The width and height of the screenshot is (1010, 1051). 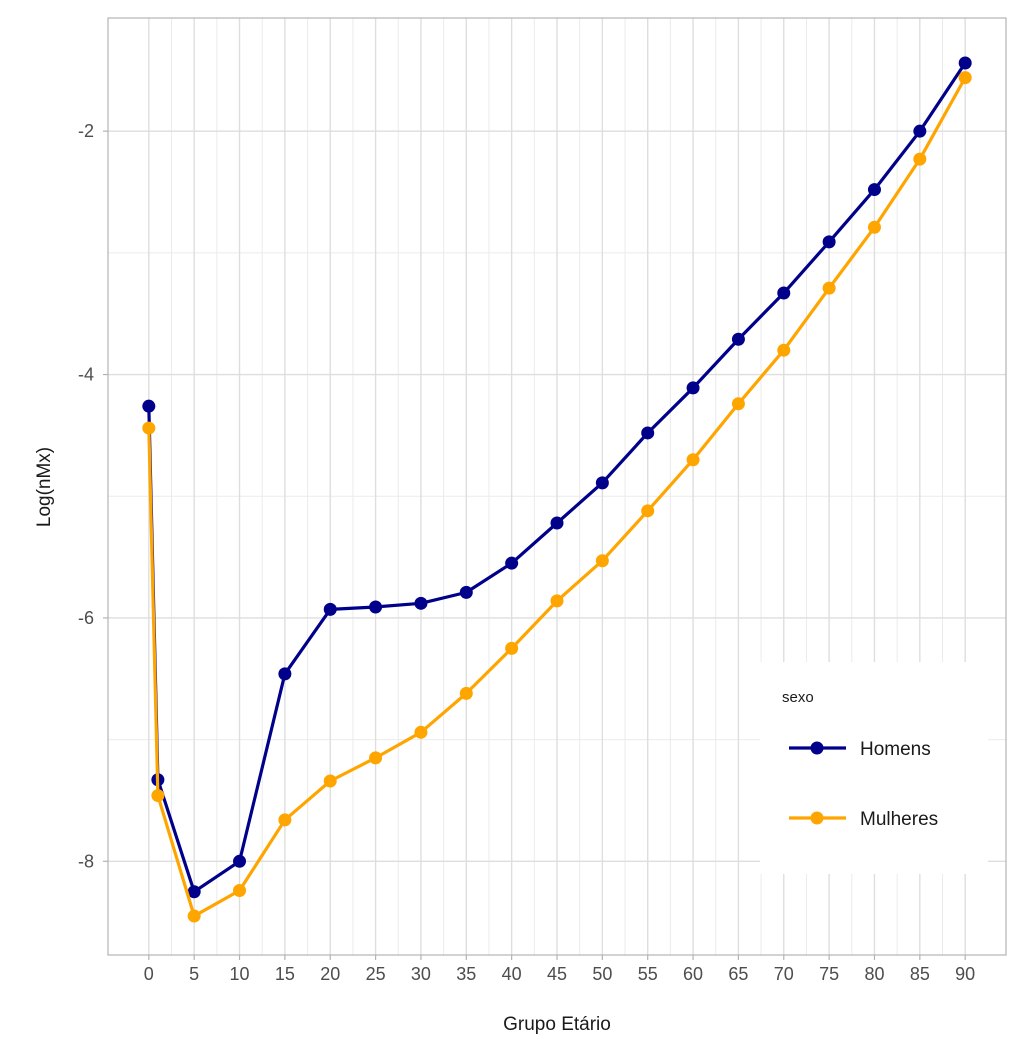 What do you see at coordinates (920, 974) in the screenshot?
I see `x-tick-label: 85` at bounding box center [920, 974].